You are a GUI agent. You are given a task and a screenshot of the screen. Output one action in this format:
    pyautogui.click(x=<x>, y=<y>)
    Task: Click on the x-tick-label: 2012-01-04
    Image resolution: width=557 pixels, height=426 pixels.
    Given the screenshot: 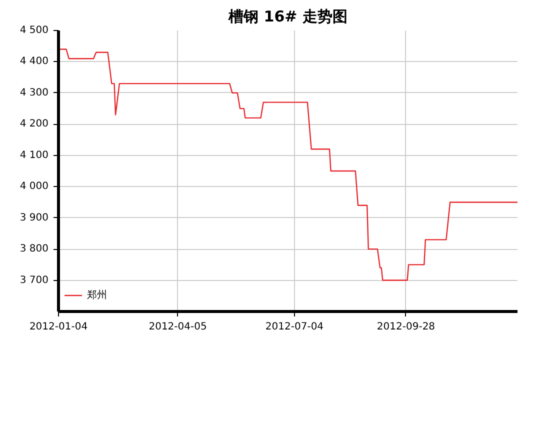 What is the action you would take?
    pyautogui.click(x=58, y=327)
    